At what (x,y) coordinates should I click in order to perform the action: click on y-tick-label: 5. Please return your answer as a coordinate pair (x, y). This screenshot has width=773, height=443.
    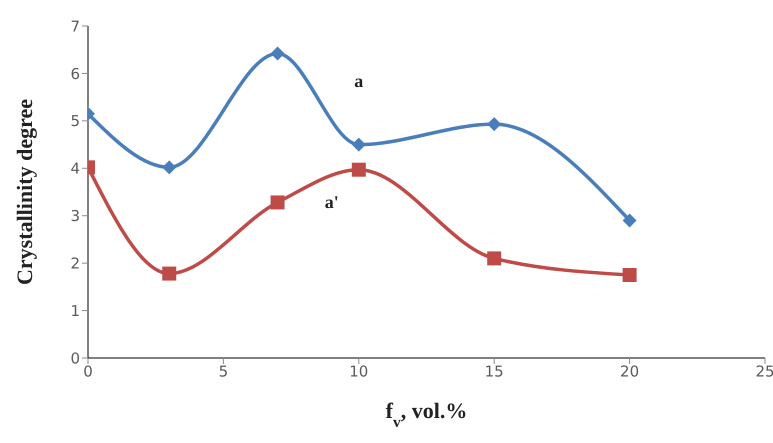
    Looking at the image, I should click on (75, 121).